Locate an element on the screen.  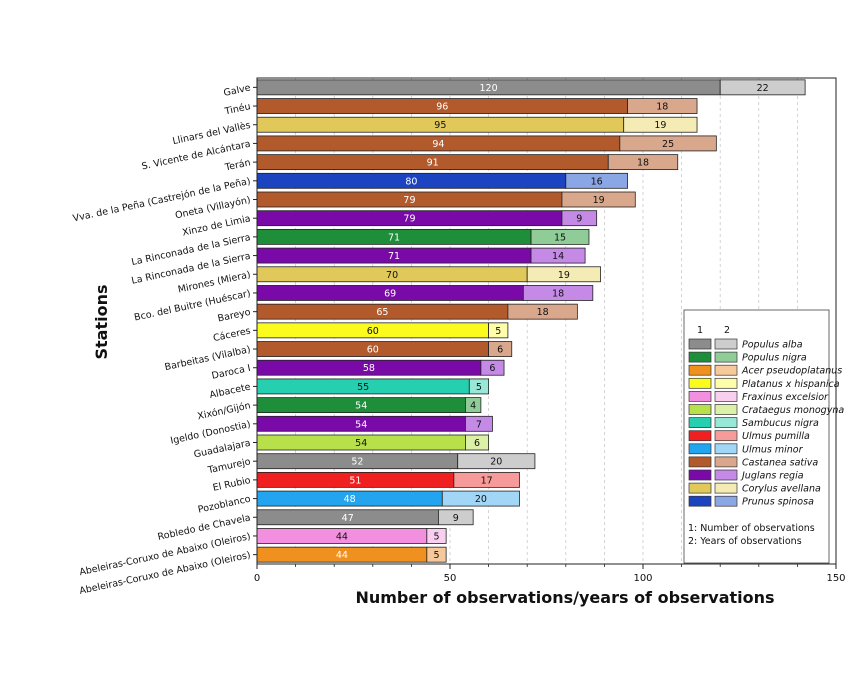
data-label-years: 25 is located at coordinates (668, 144).